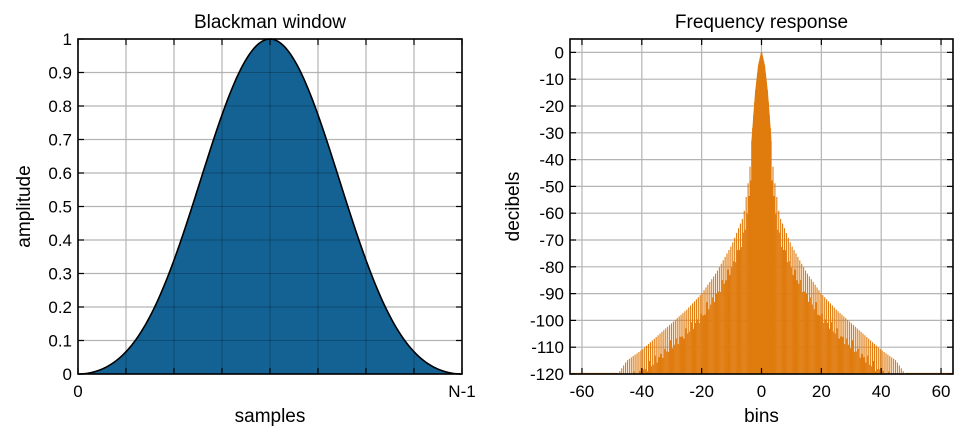  What do you see at coordinates (60, 240) in the screenshot?
I see `y-tick-label: 0.4` at bounding box center [60, 240].